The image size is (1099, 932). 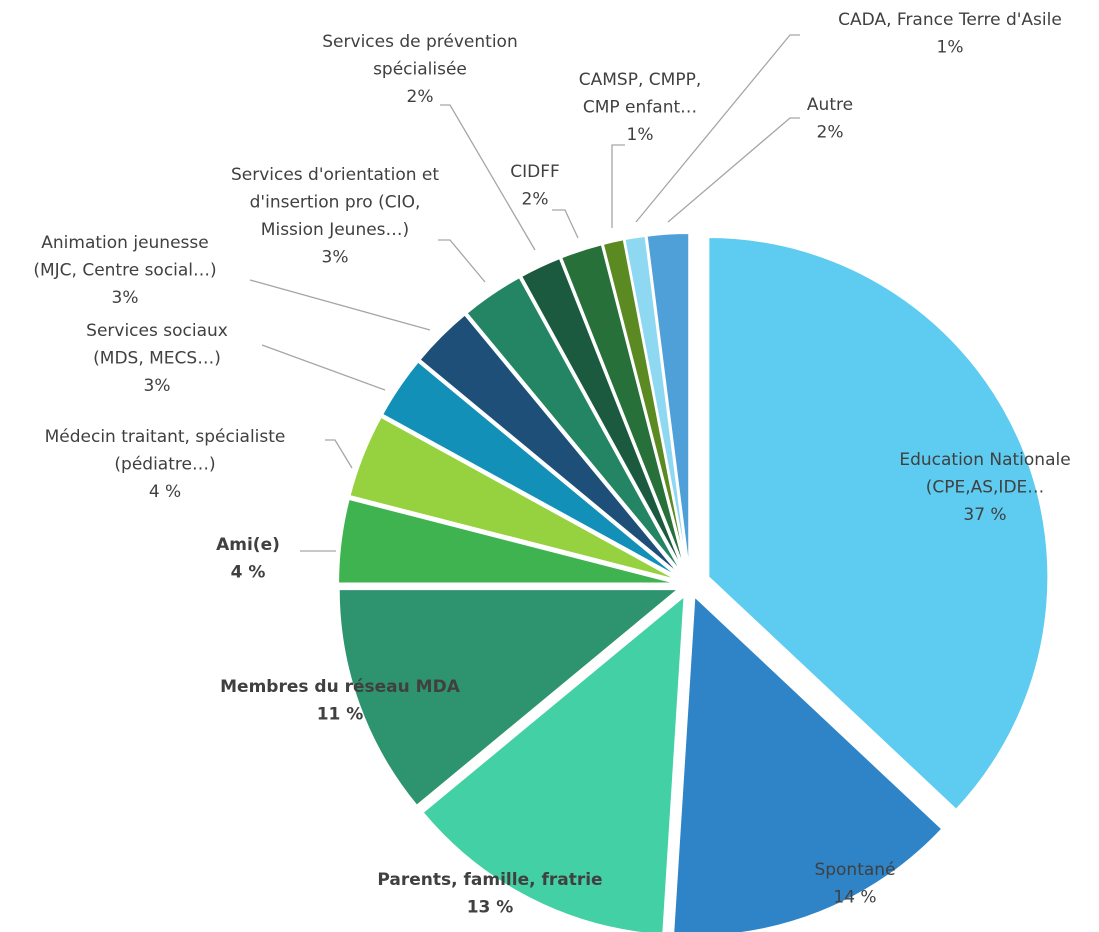 What do you see at coordinates (248, 545) in the screenshot?
I see `slice-label: Ami(e)` at bounding box center [248, 545].